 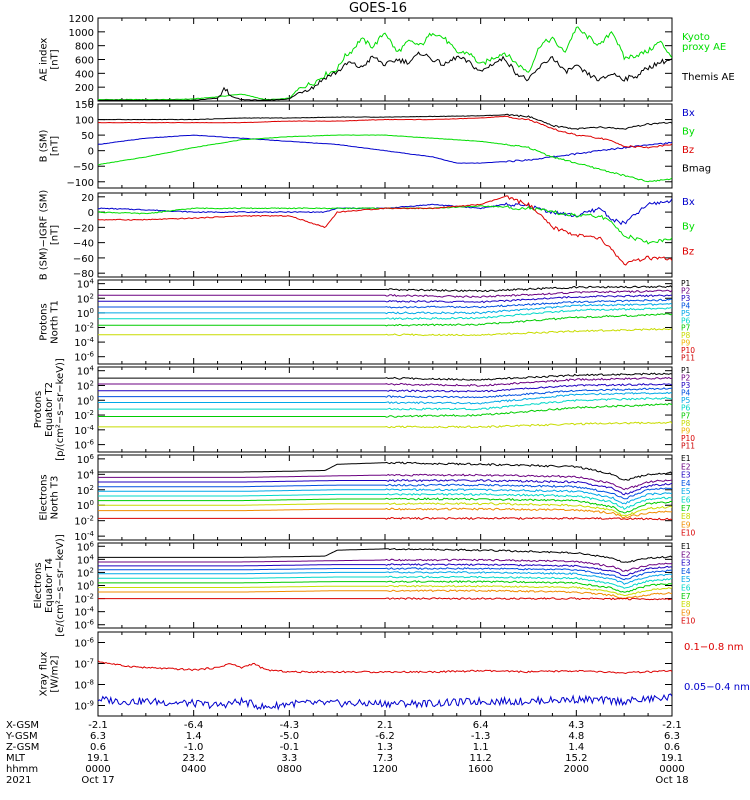 I want to click on y-axis-label-line: [nT], so click(x=55, y=146).